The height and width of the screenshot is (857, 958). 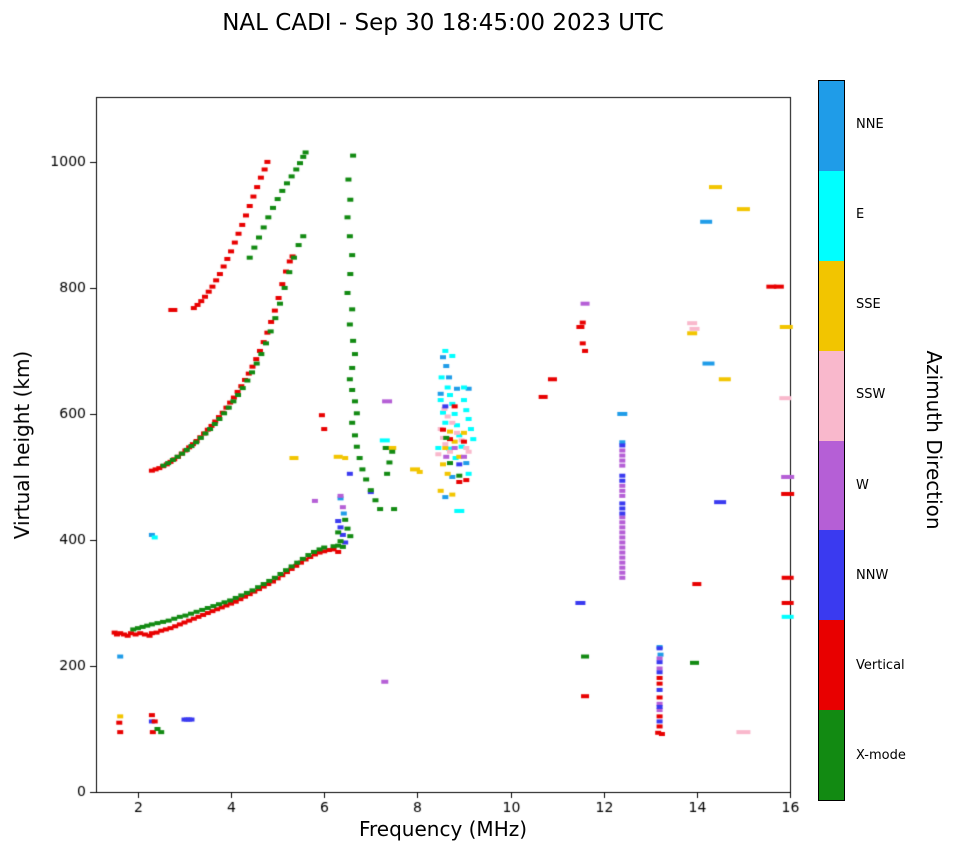 I want to click on colorbar-label-nne: NNE, so click(x=870, y=125).